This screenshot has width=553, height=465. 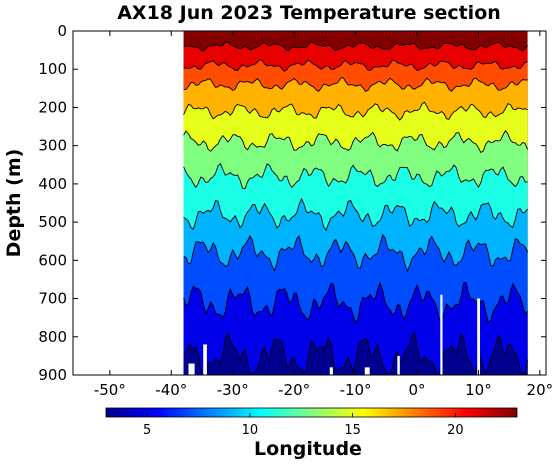 What do you see at coordinates (110, 390) in the screenshot?
I see `x-tick-label: -50°` at bounding box center [110, 390].